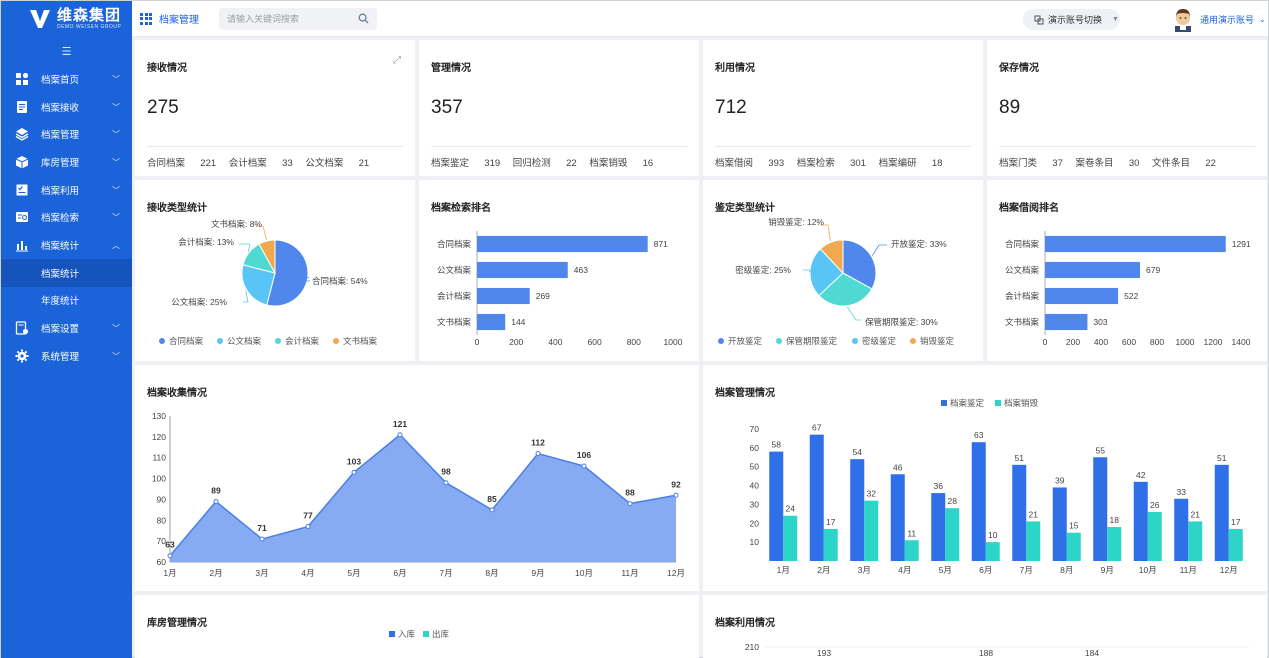  What do you see at coordinates (60, 108) in the screenshot?
I see `sidebar-item-label: 档案接收` at bounding box center [60, 108].